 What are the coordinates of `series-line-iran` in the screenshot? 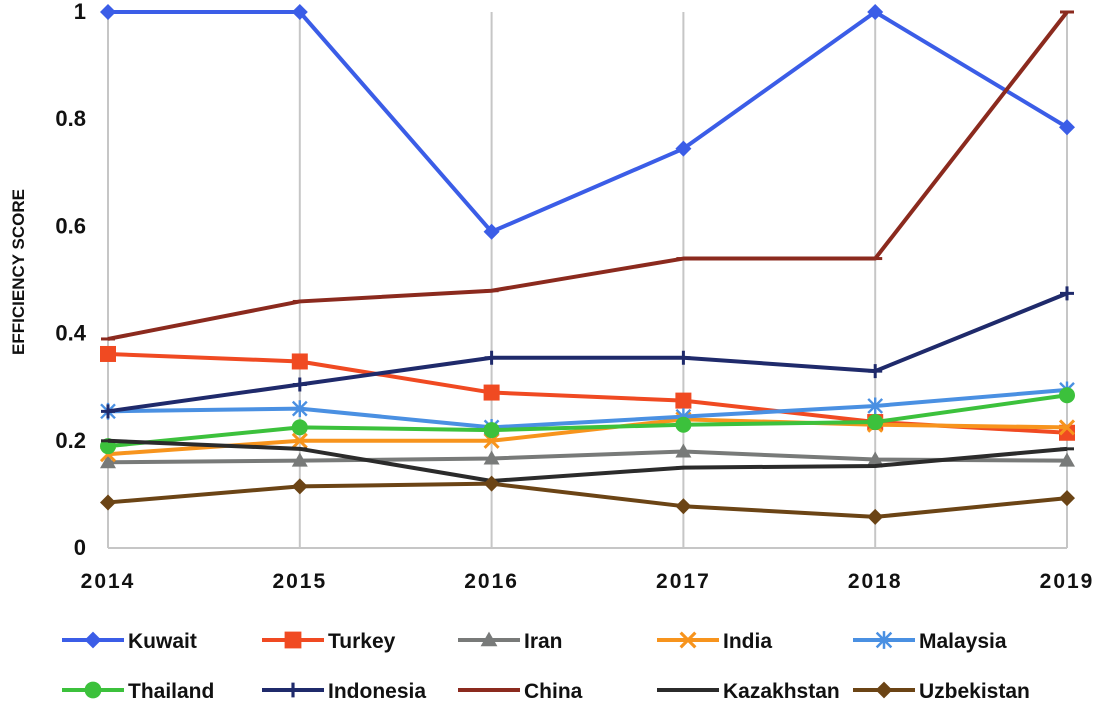 It's located at (587, 457).